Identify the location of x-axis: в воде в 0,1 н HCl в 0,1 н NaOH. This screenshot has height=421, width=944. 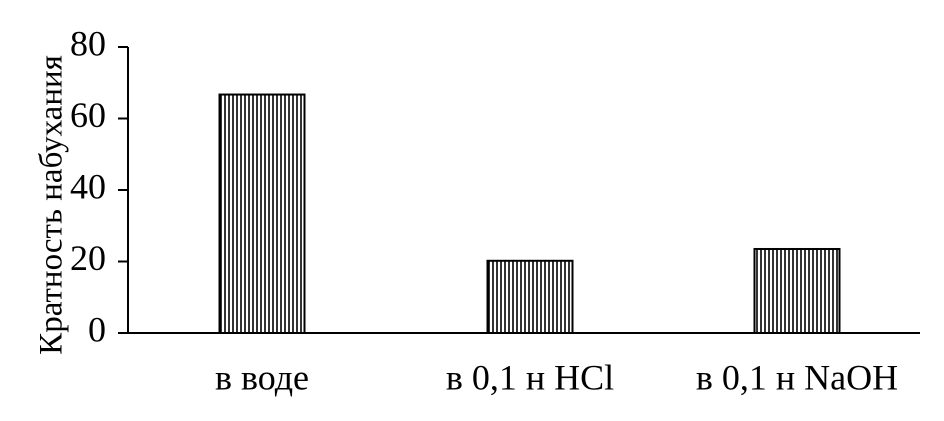
(524, 364).